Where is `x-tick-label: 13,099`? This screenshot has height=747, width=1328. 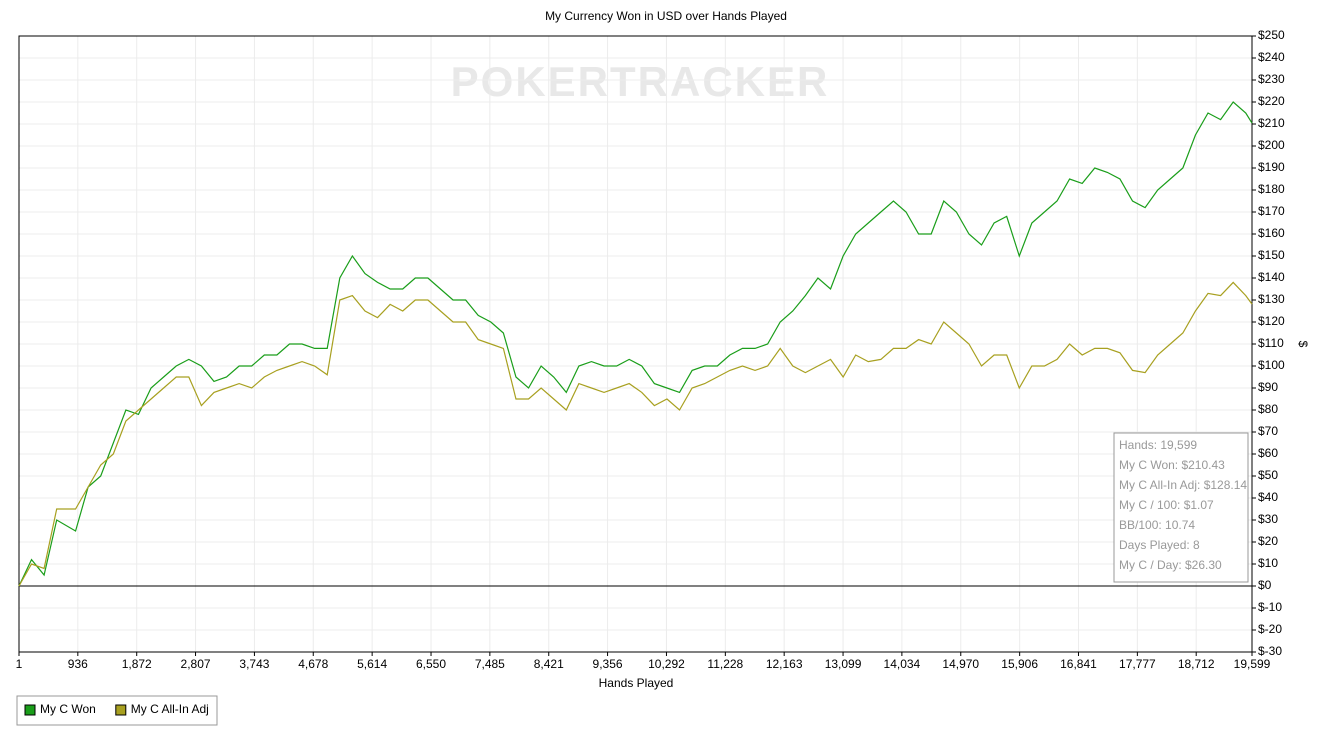 x-tick-label: 13,099 is located at coordinates (843, 664).